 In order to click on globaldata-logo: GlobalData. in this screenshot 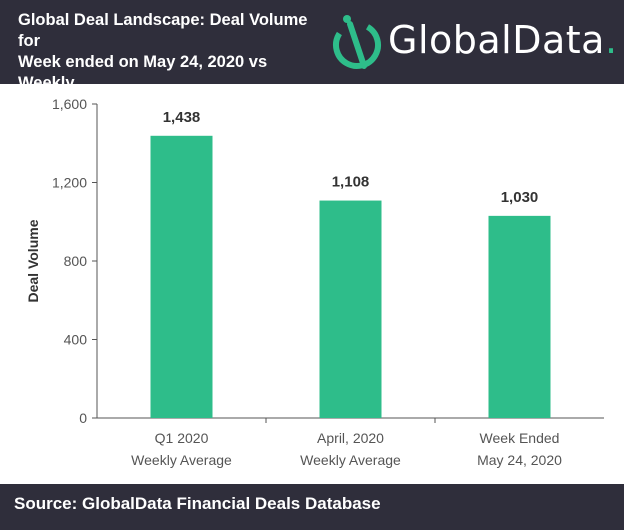, I will do `click(472, 43)`.